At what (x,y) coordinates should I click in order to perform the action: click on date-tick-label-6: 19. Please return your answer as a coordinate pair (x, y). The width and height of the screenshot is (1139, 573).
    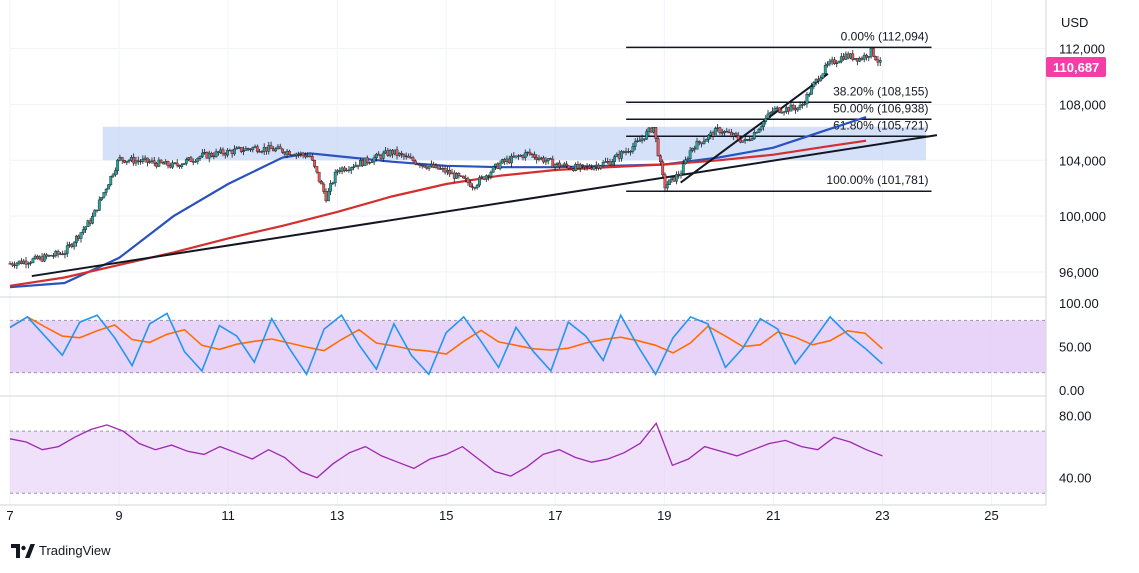
    Looking at the image, I should click on (664, 515).